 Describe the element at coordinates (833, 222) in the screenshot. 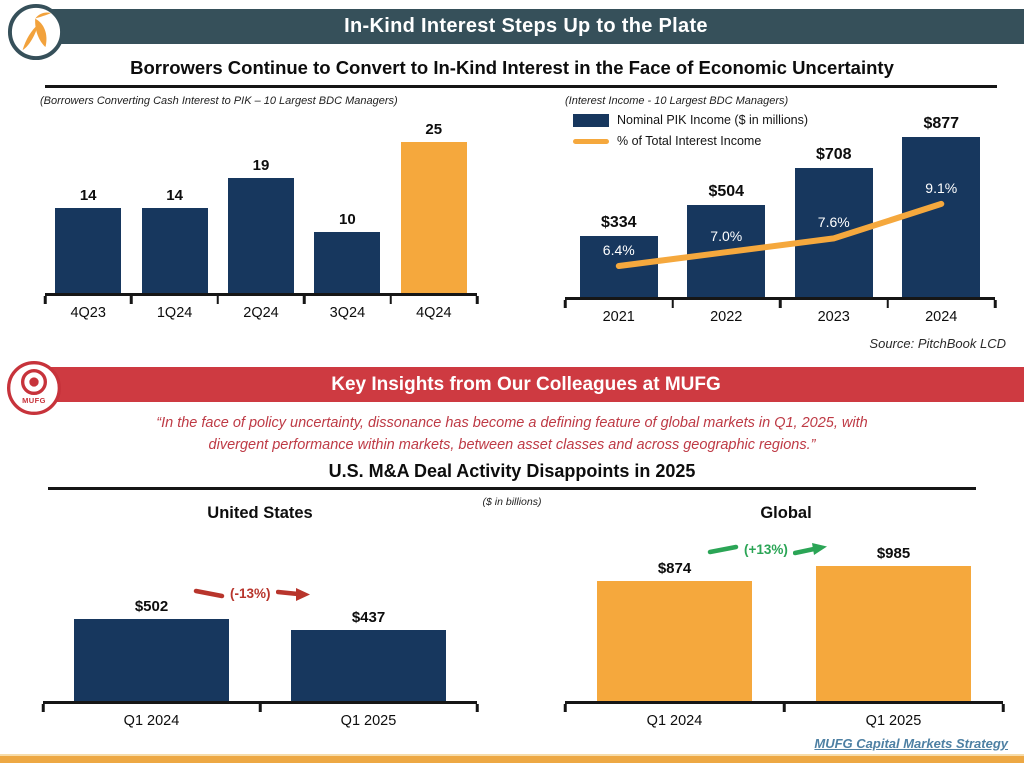

I see `pct-label: 7.6%` at that location.